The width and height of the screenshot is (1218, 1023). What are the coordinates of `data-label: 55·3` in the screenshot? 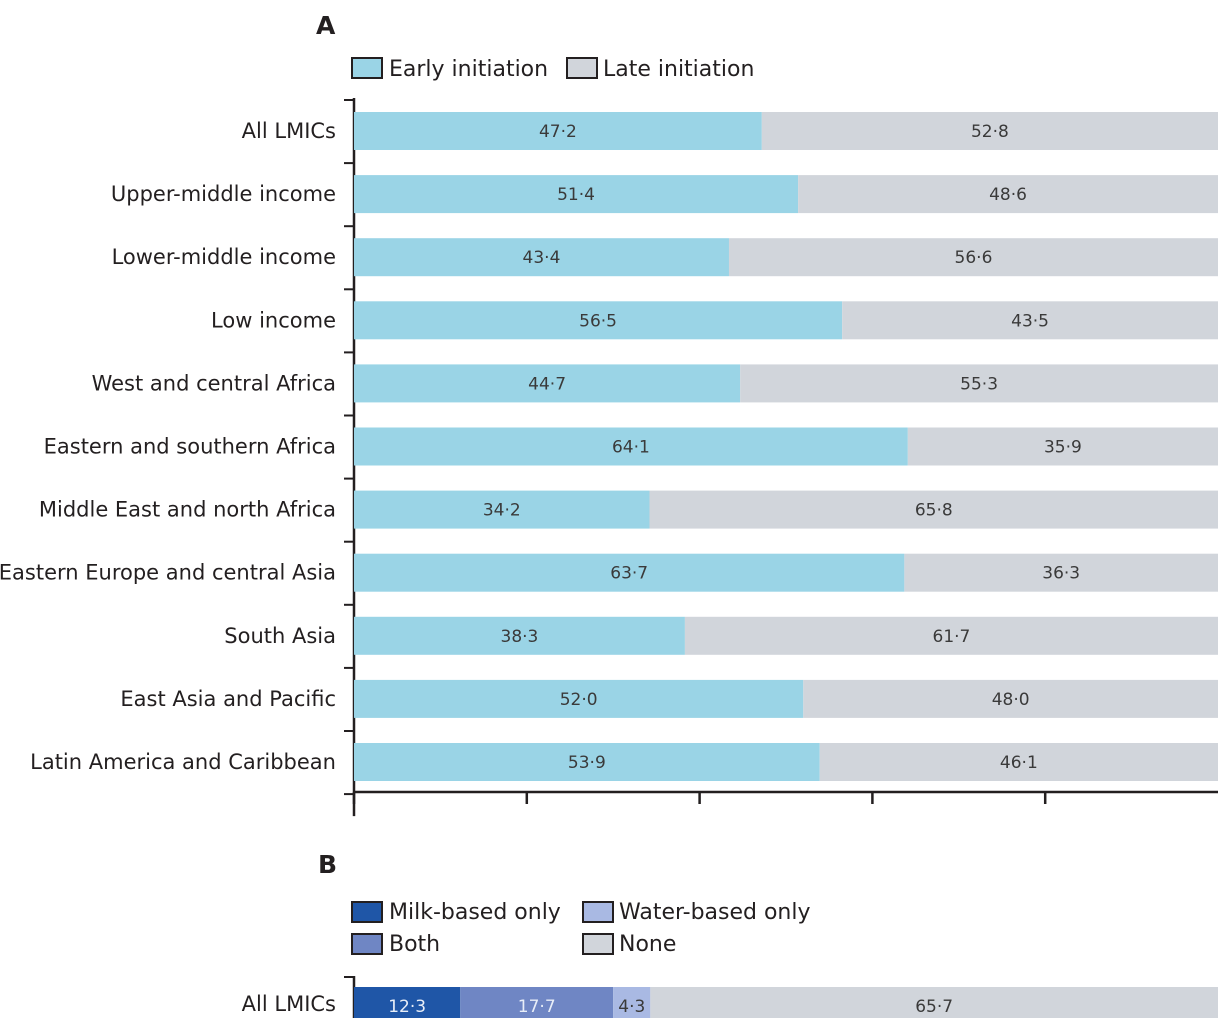 It's located at (979, 384).